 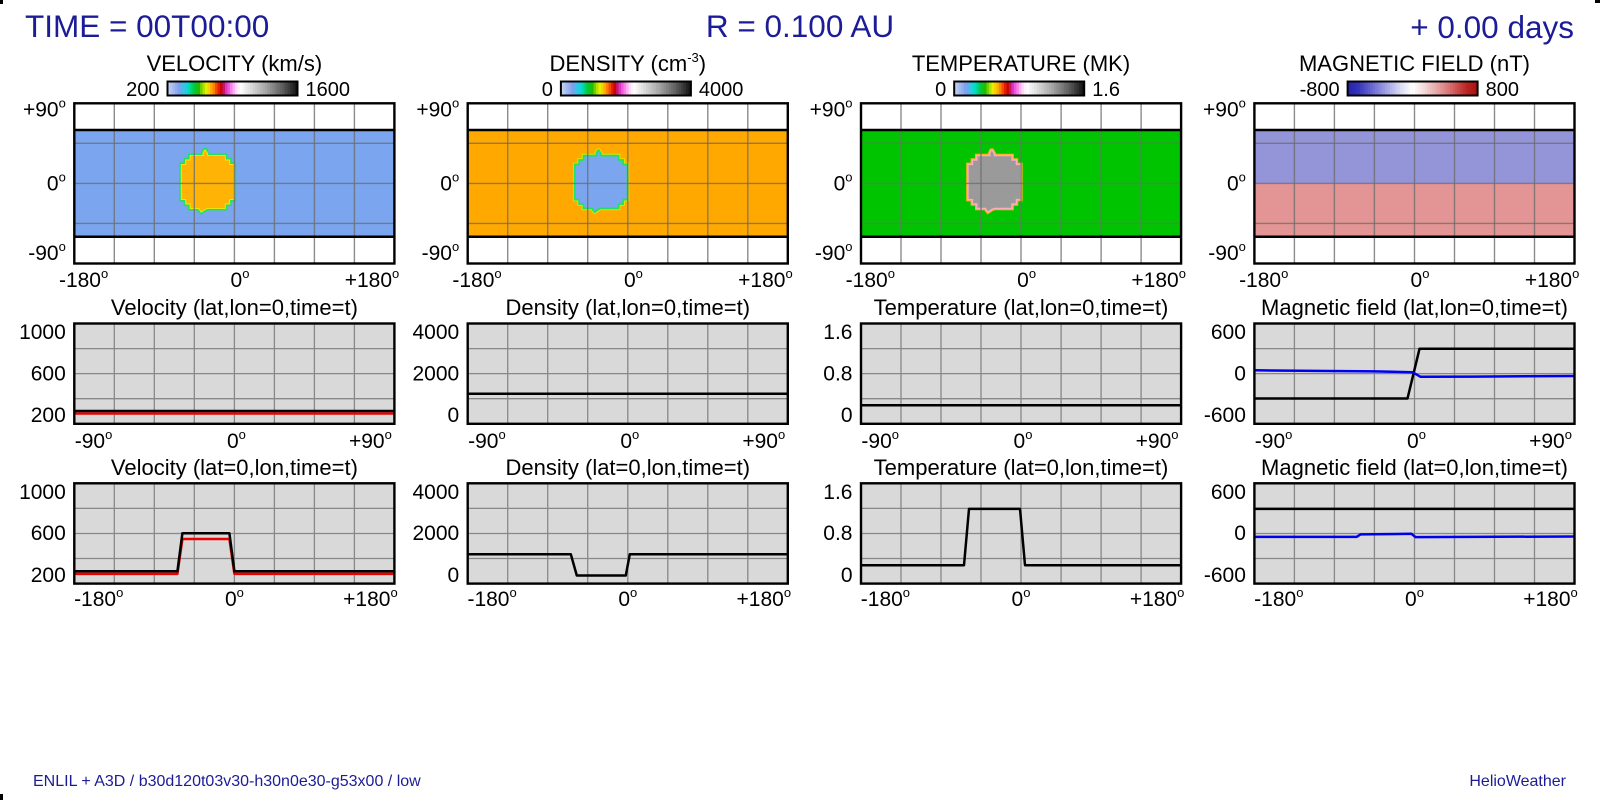 What do you see at coordinates (1414, 63) in the screenshot?
I see `svg-text: MAGNETIC FIELD (nT)` at bounding box center [1414, 63].